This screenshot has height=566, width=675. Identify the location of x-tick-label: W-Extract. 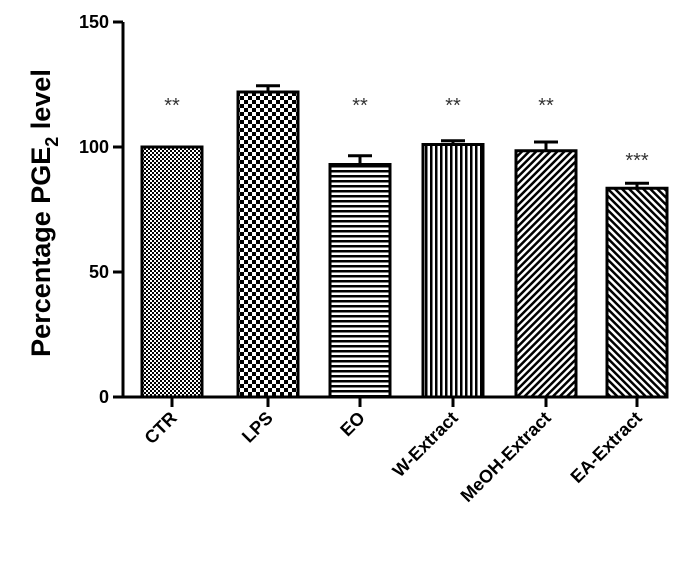
(425, 444).